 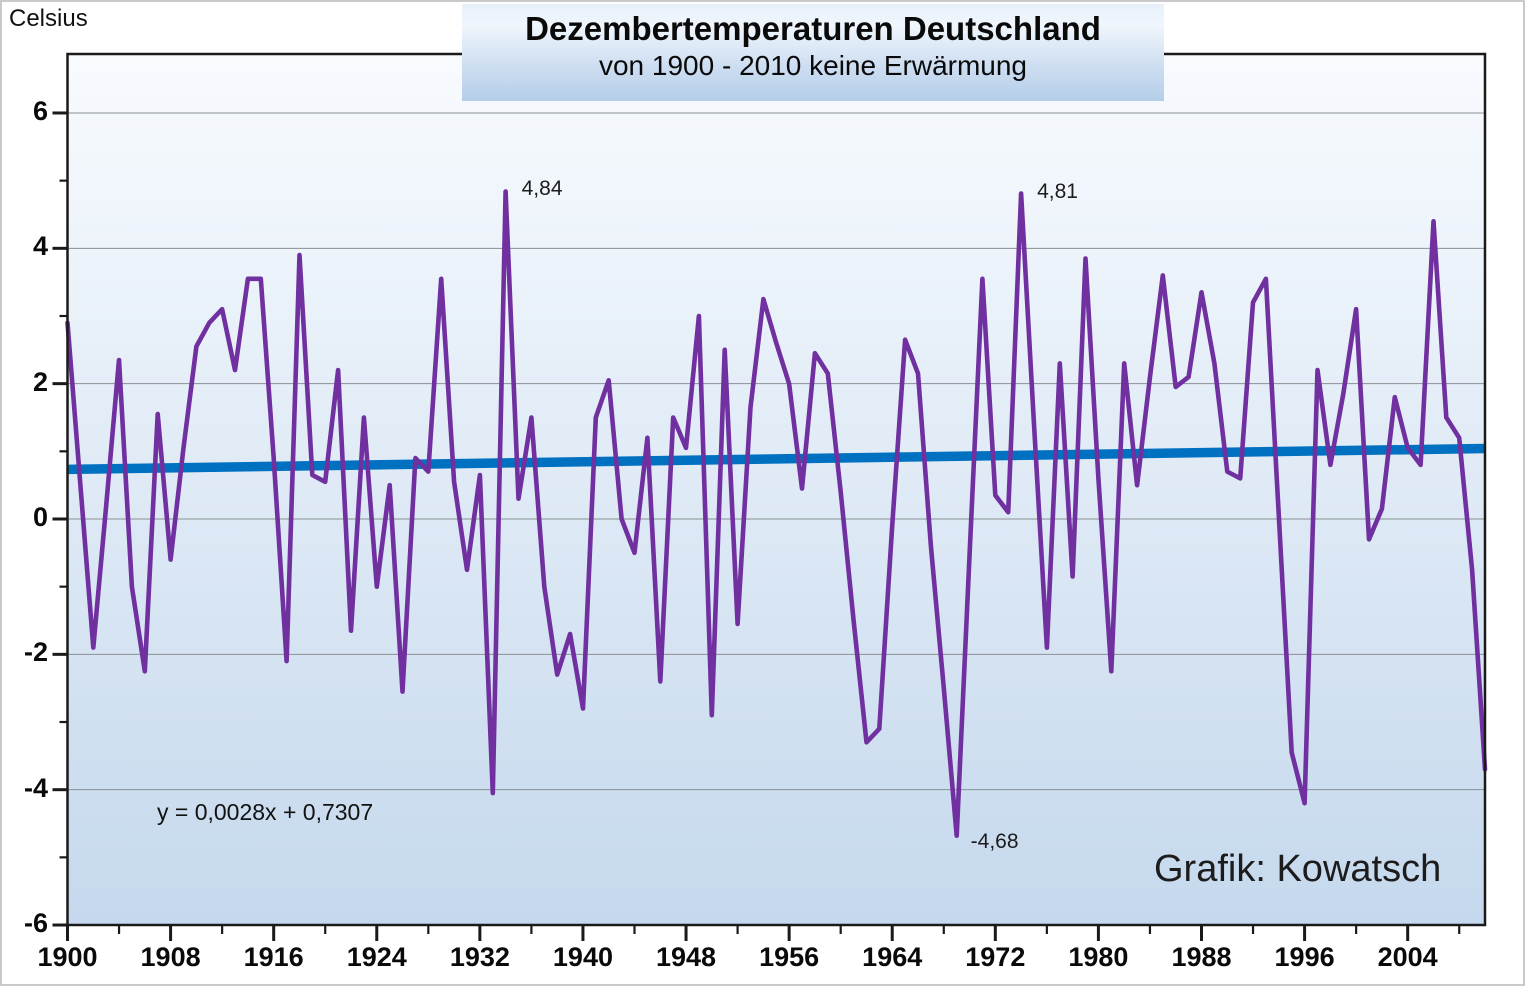 I want to click on x-tick-label: 1932, so click(x=479, y=957).